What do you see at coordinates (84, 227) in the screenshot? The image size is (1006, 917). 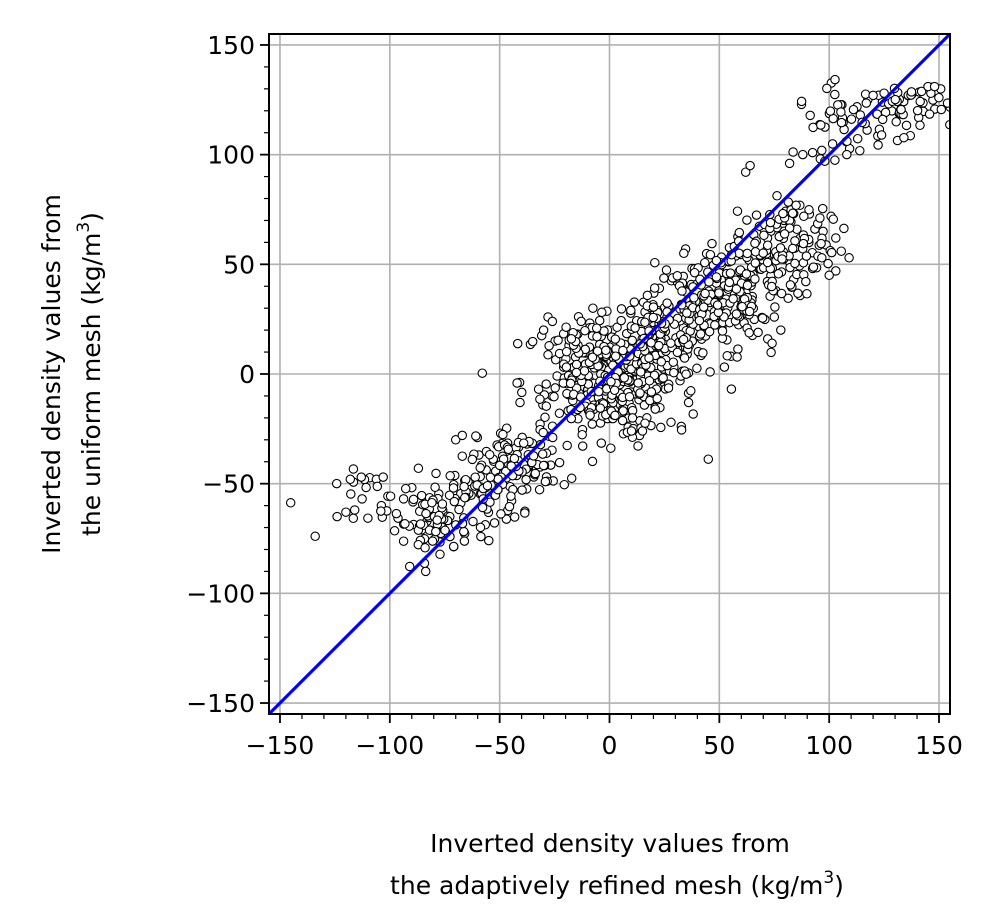 I see `y-axis-label-superscript: 3` at bounding box center [84, 227].